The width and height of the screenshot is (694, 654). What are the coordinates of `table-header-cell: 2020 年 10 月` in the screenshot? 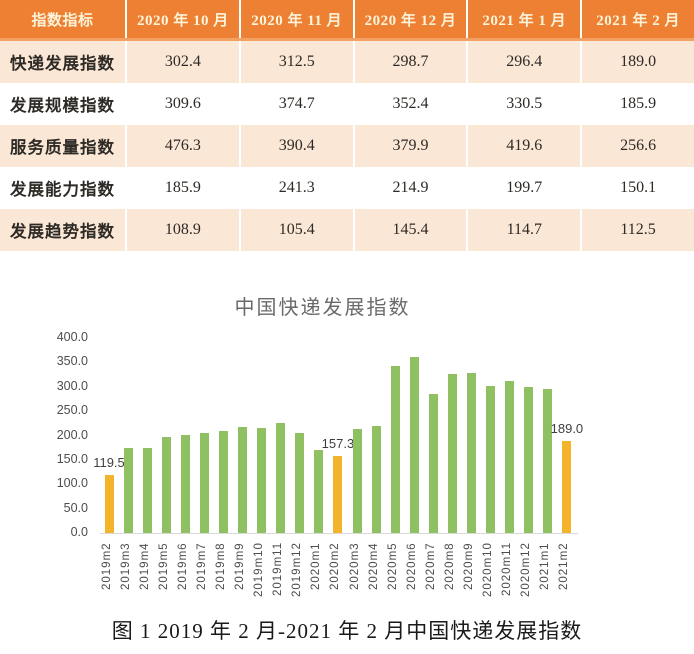 It's located at (182, 19).